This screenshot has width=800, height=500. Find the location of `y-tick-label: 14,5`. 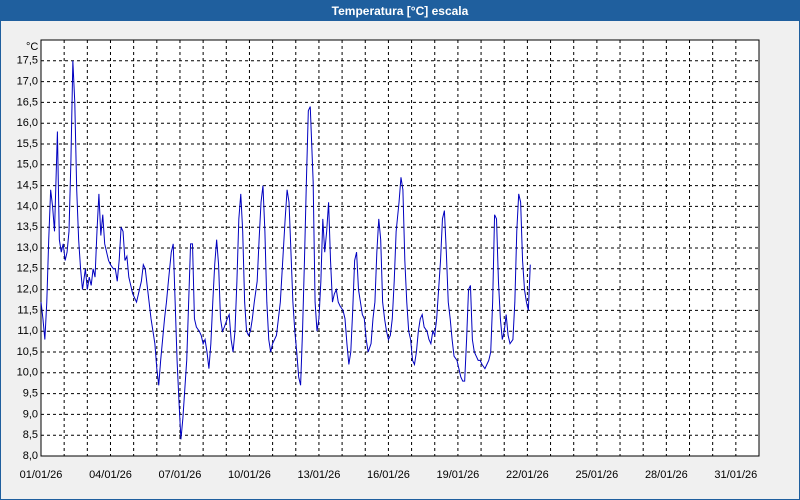

y-tick-label: 14,5 is located at coordinates (27, 186).